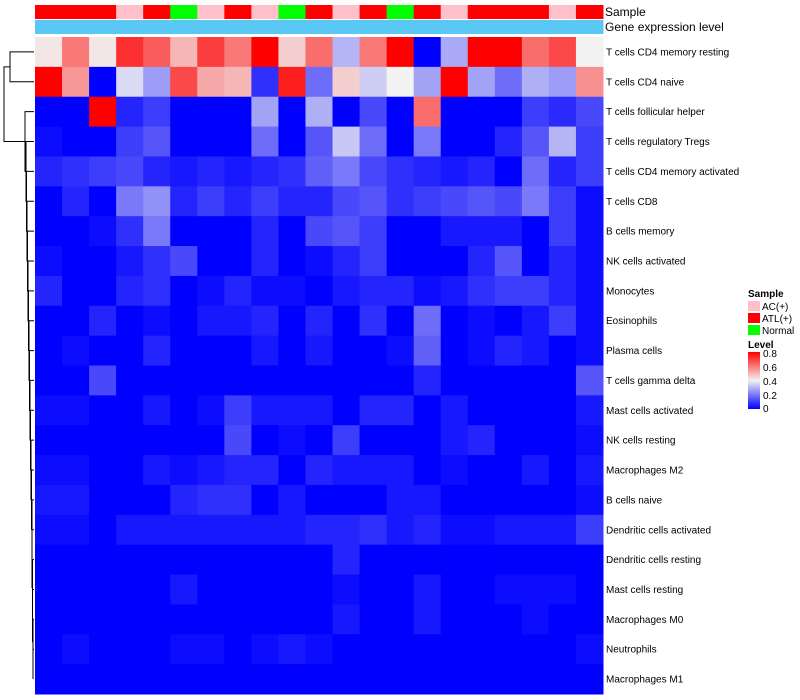 The height and width of the screenshot is (700, 800). What do you see at coordinates (630, 291) in the screenshot?
I see `row-label: Monocytes` at bounding box center [630, 291].